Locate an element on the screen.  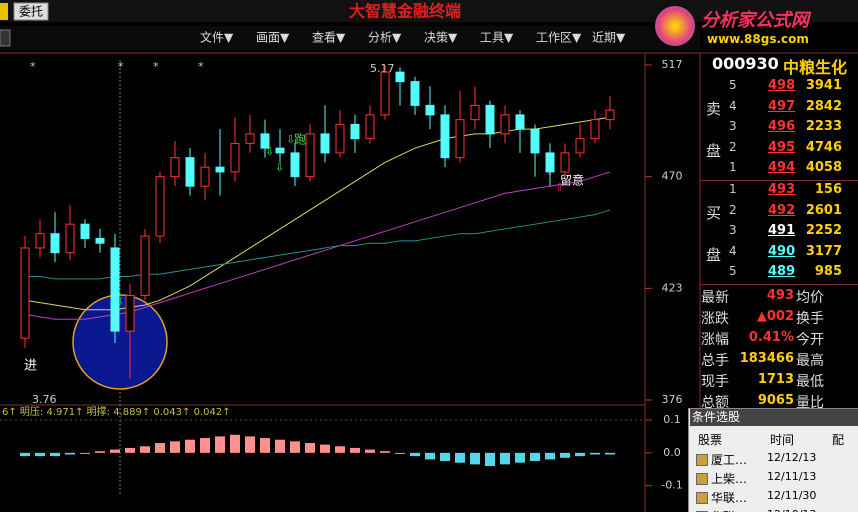
stock-name: 中粮生化 is located at coordinates (815, 67).